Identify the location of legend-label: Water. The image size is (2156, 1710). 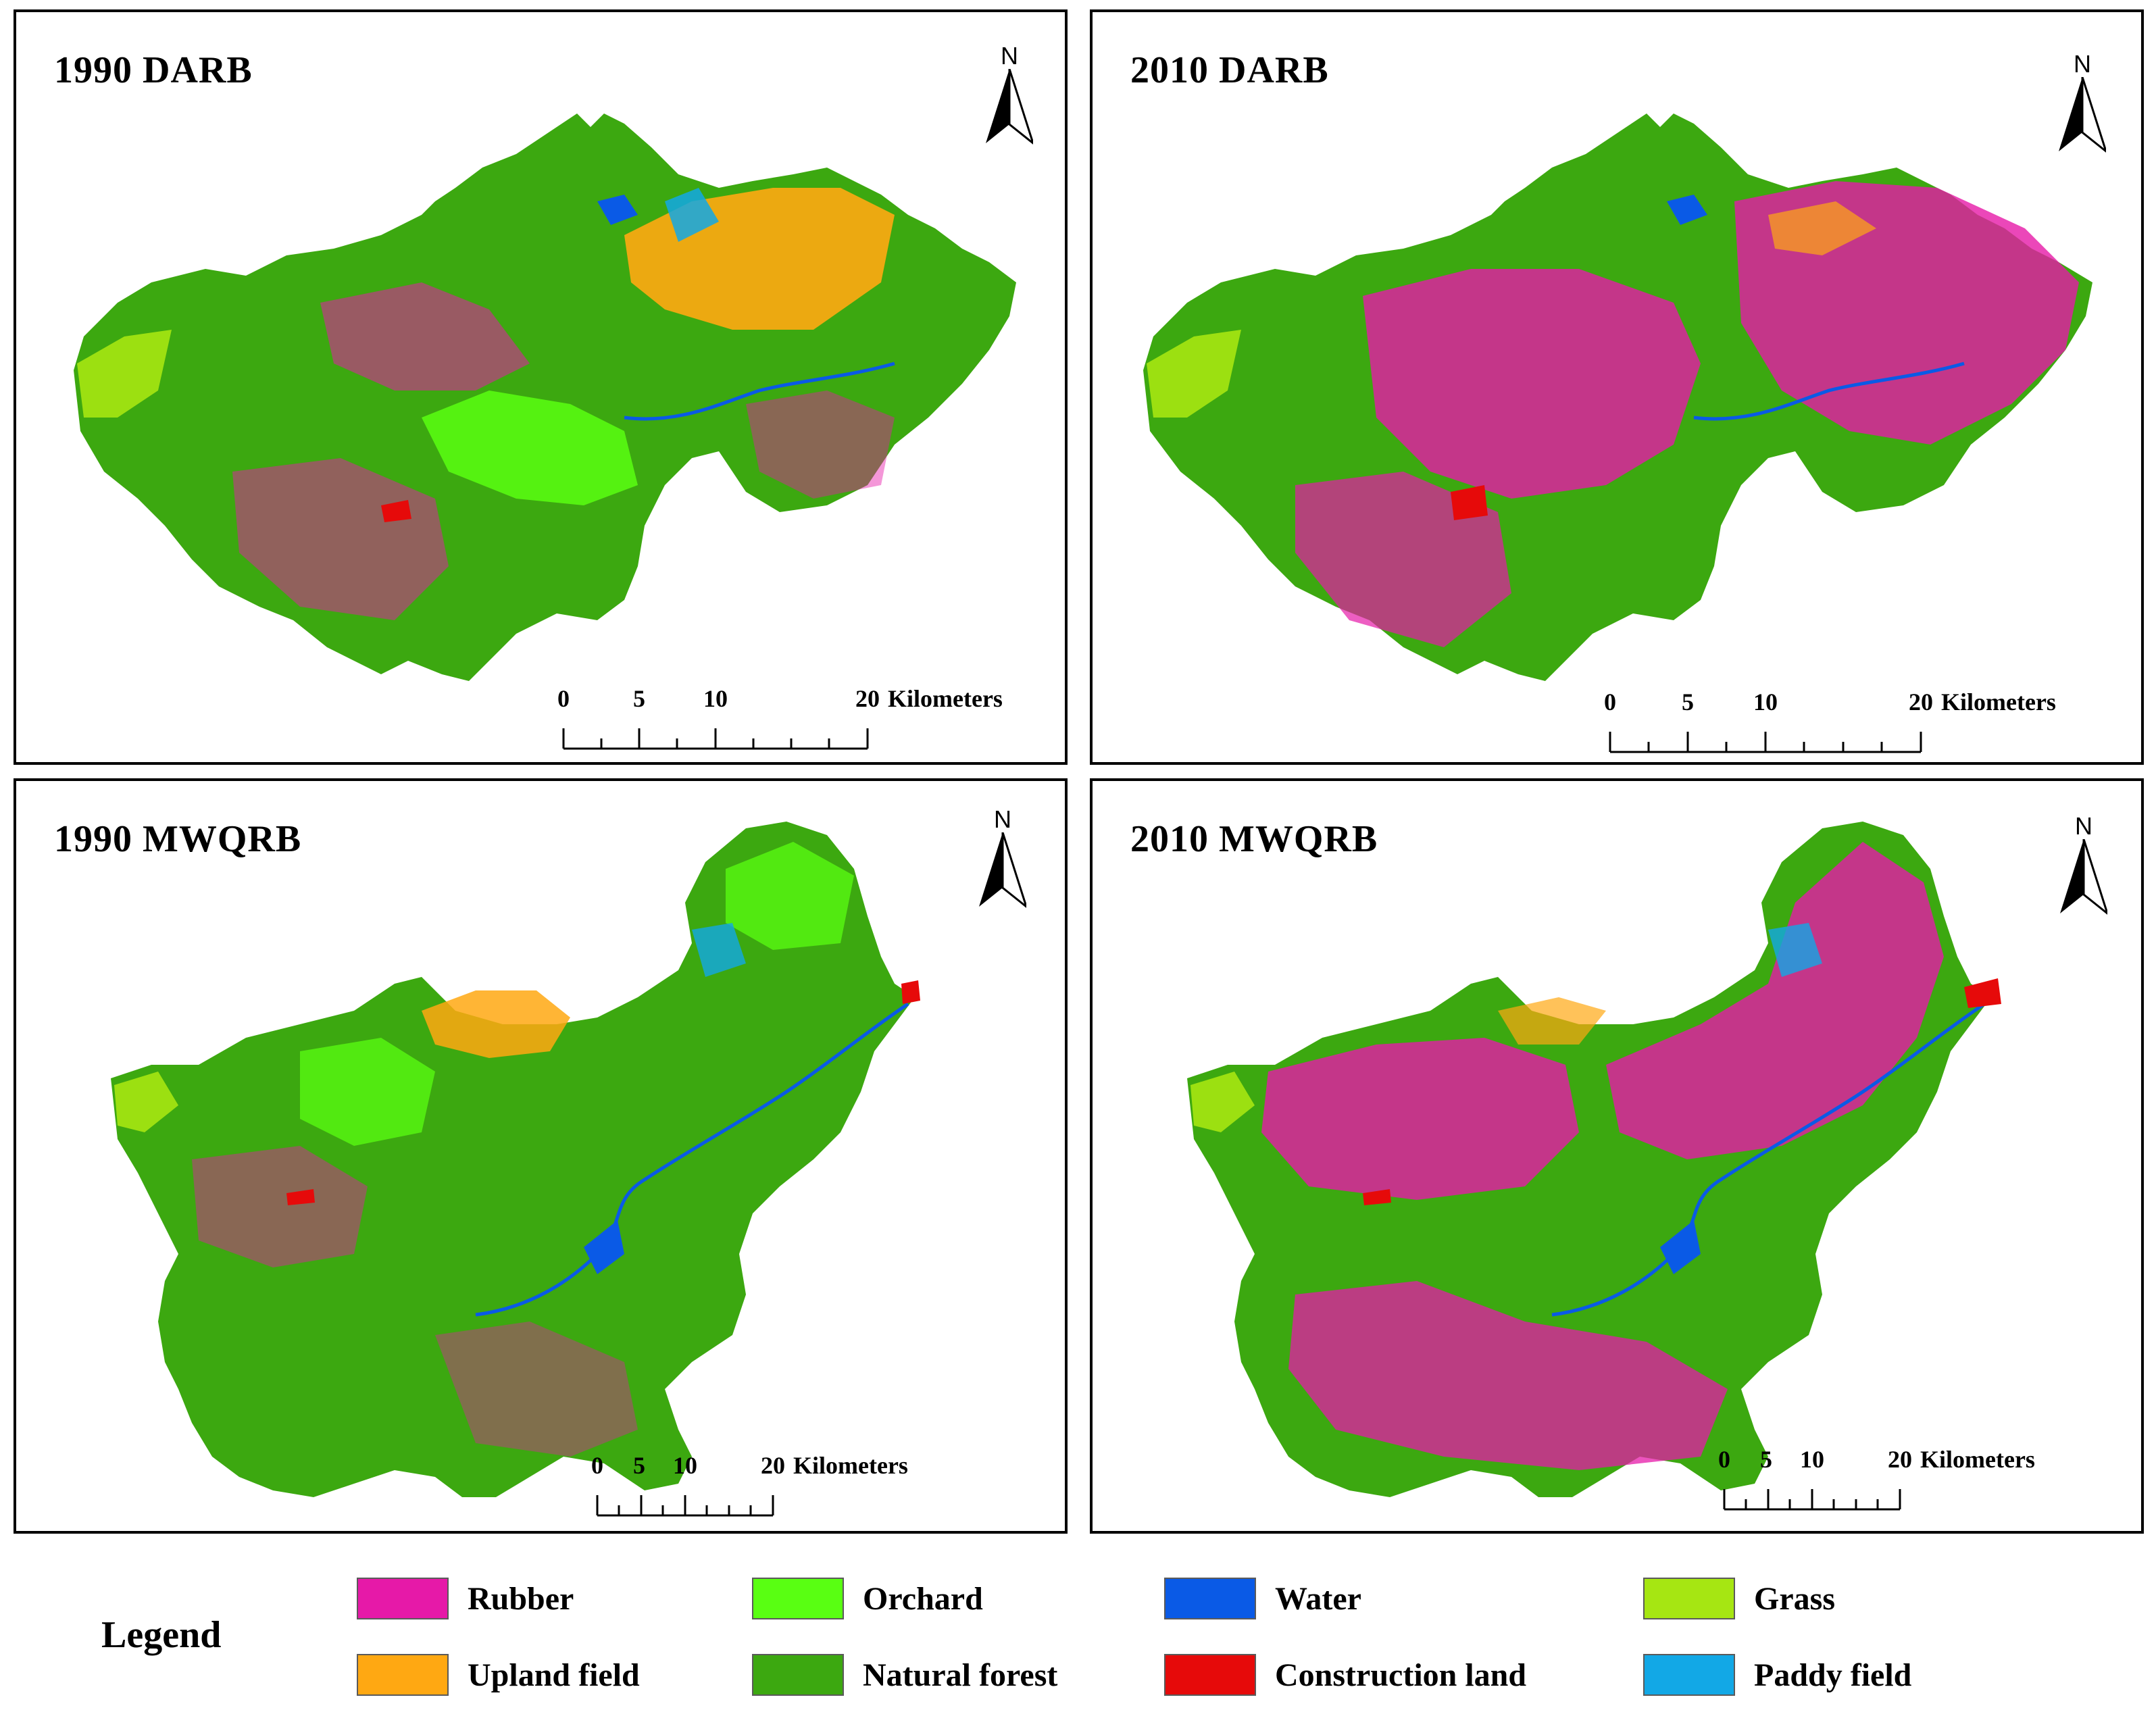
(1318, 1599).